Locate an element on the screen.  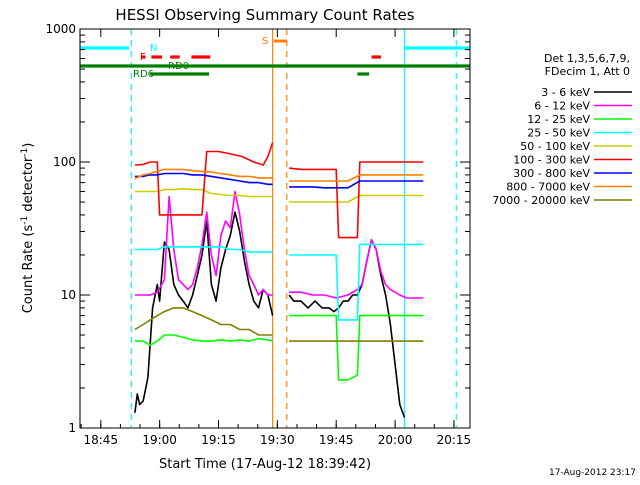
y-tick-label-3: 1000 is located at coordinates (60, 29).